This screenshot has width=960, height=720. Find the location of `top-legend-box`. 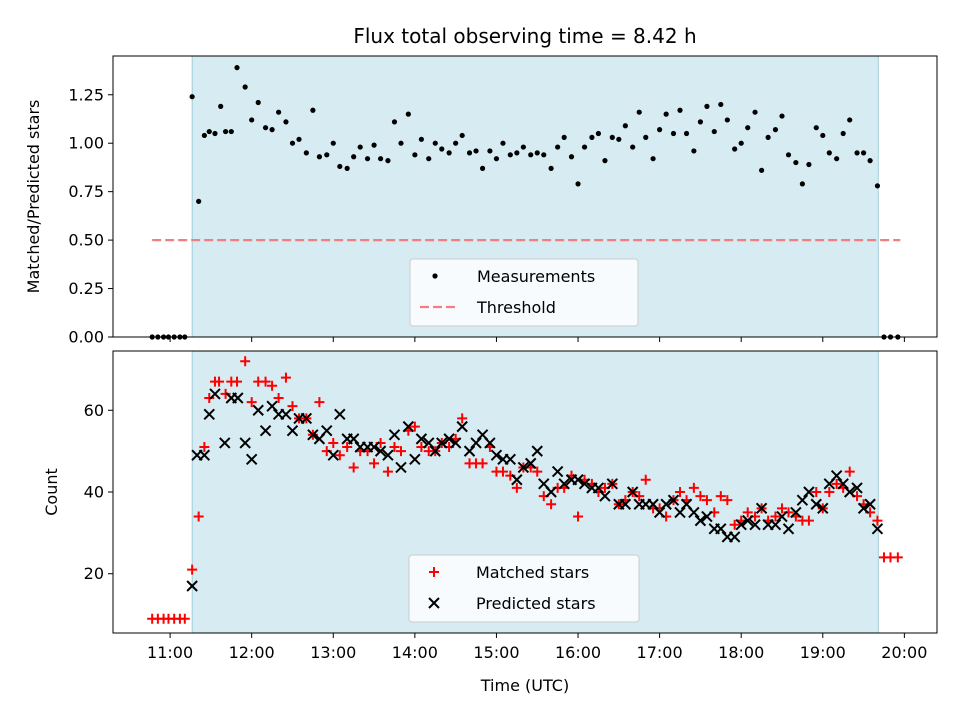

top-legend-box is located at coordinates (524, 292).